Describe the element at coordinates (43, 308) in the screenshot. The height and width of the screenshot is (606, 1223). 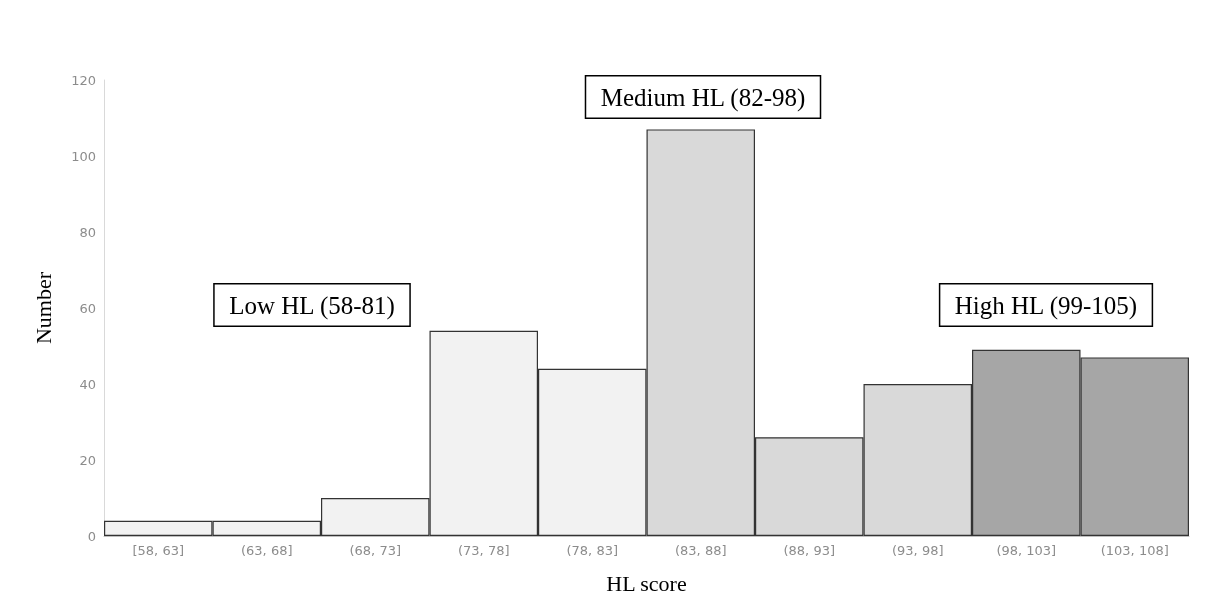
I see `y-axis-title: Number` at that location.